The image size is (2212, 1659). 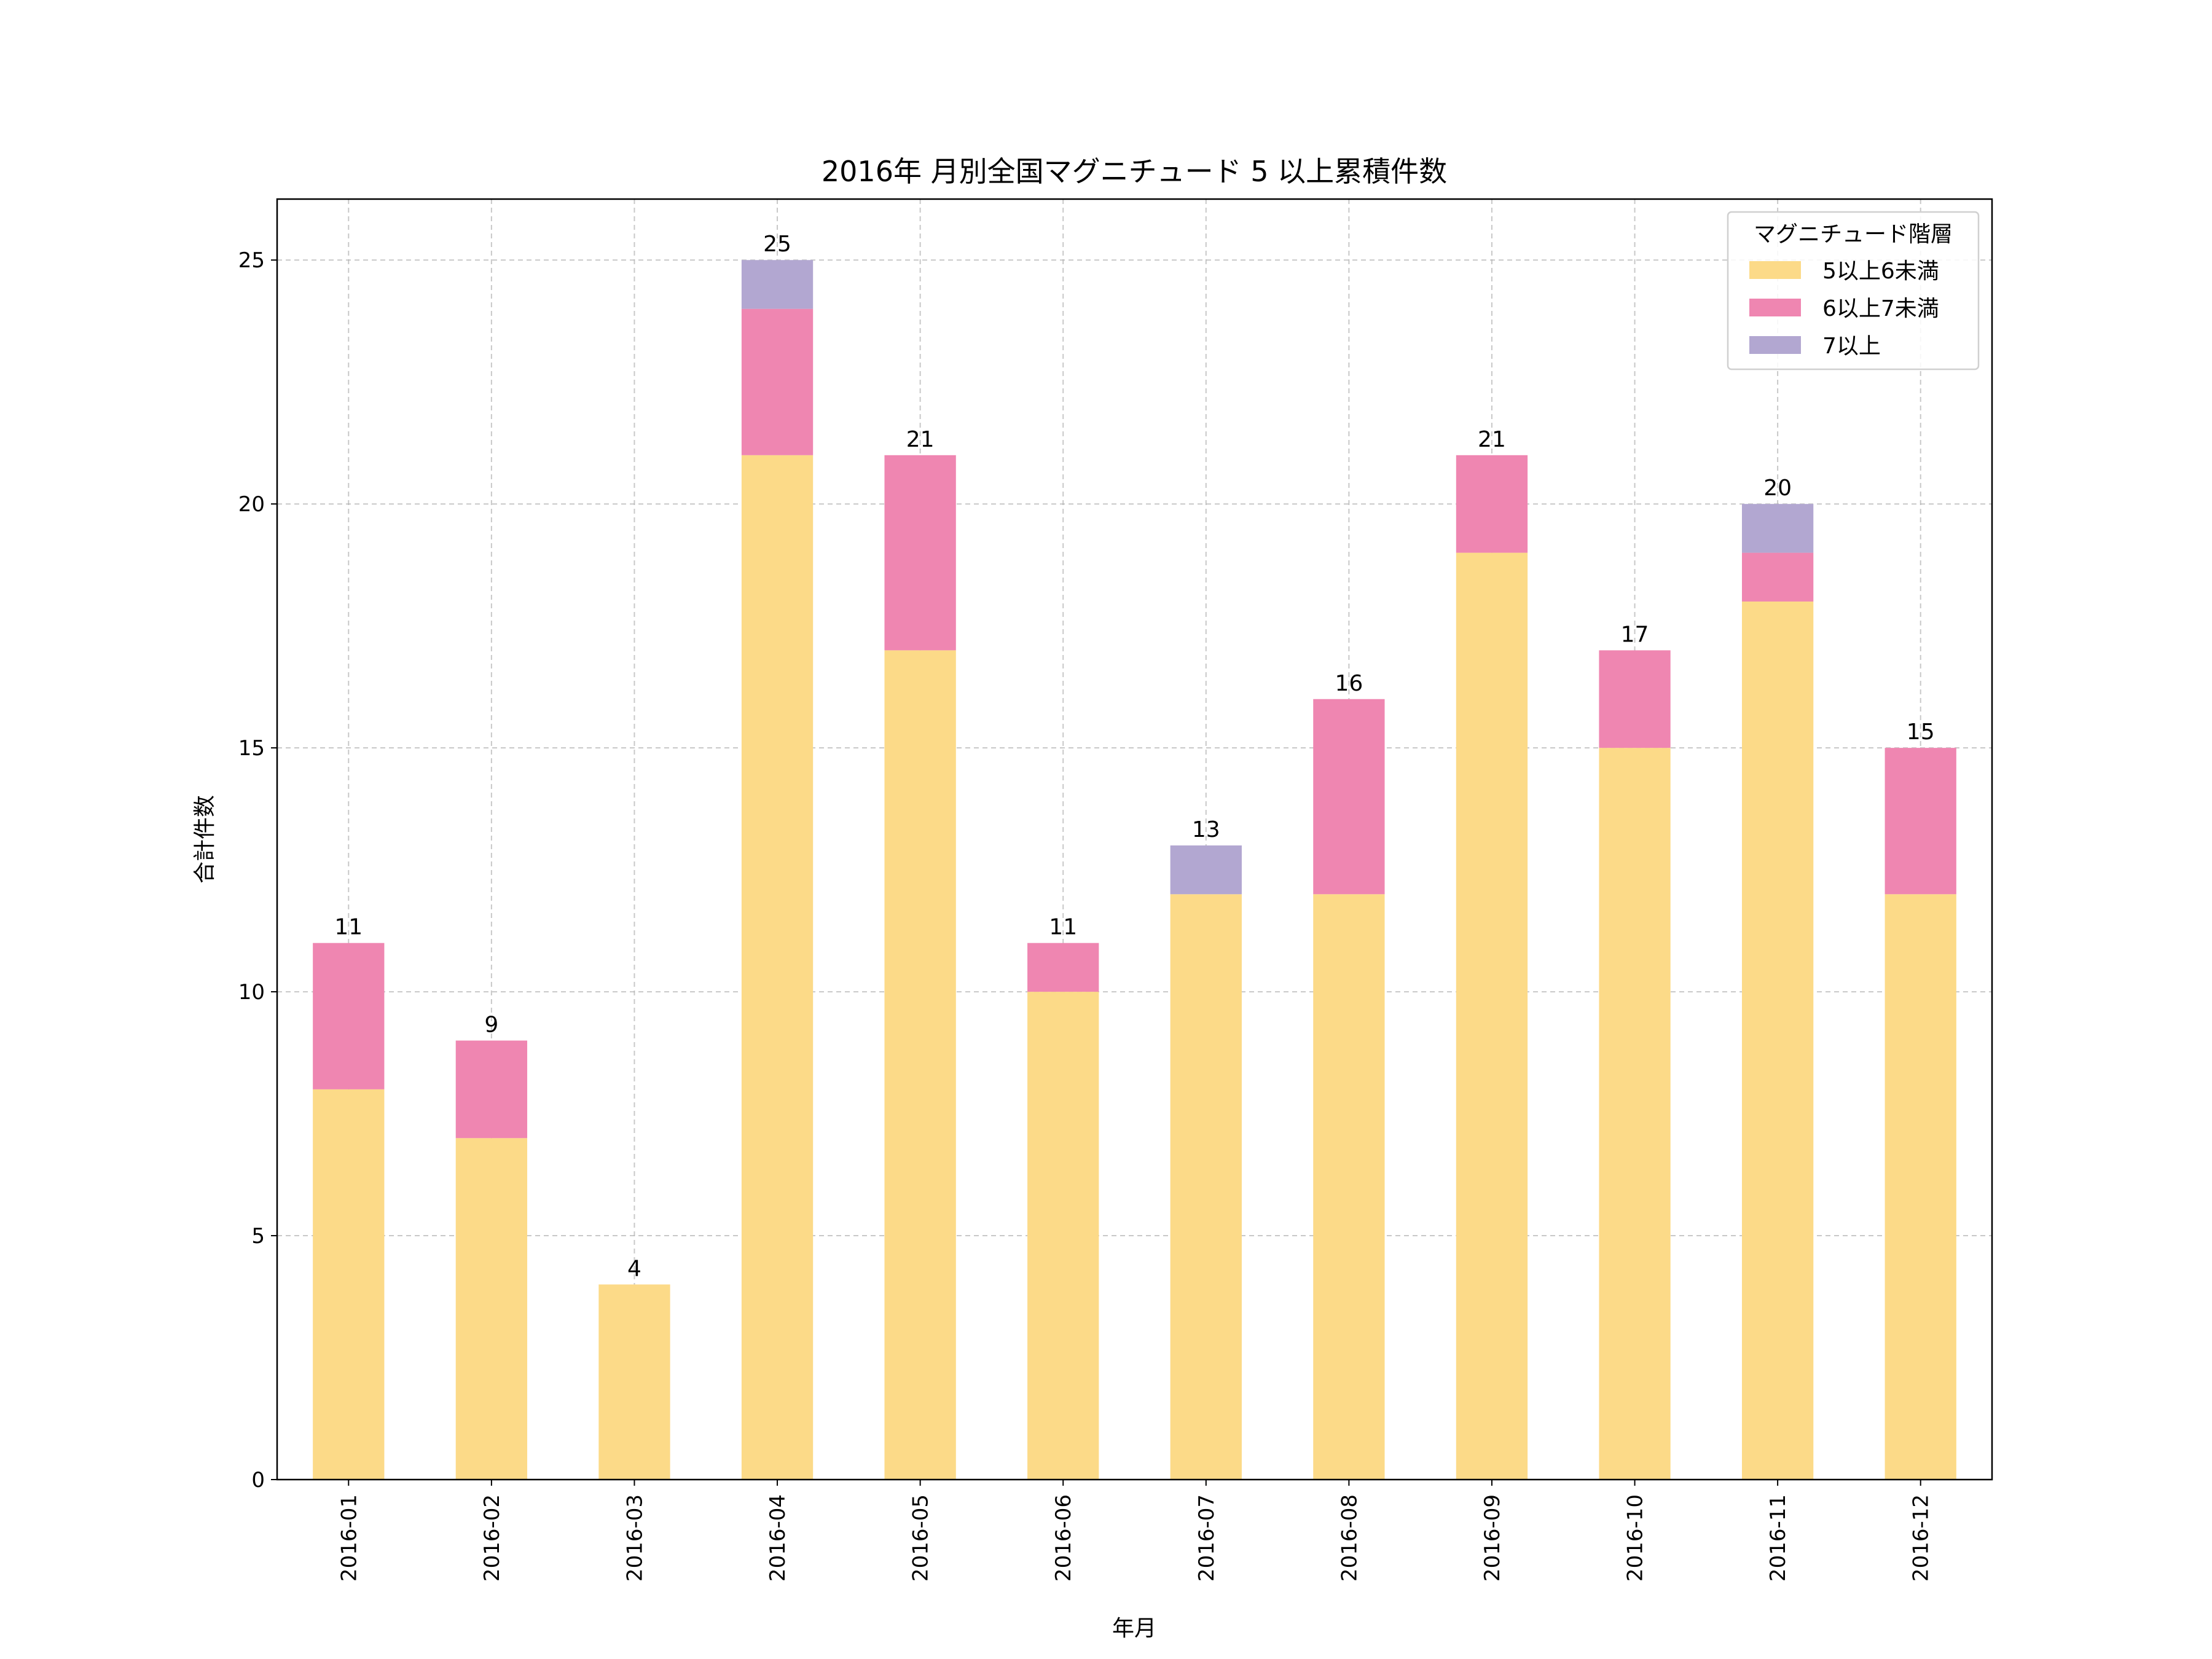 I want to click on y-tick-label: 15, so click(x=251, y=748).